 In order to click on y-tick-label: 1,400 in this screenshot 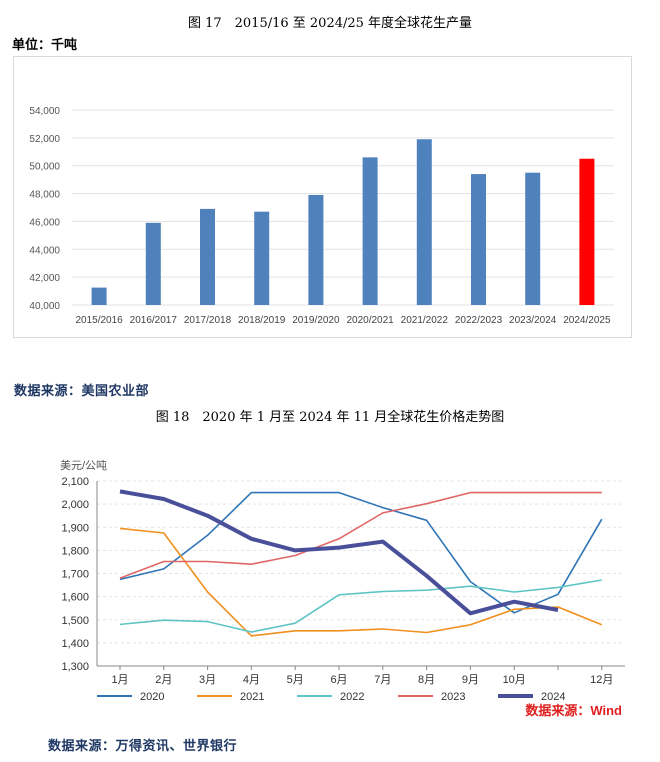, I will do `click(75, 644)`.